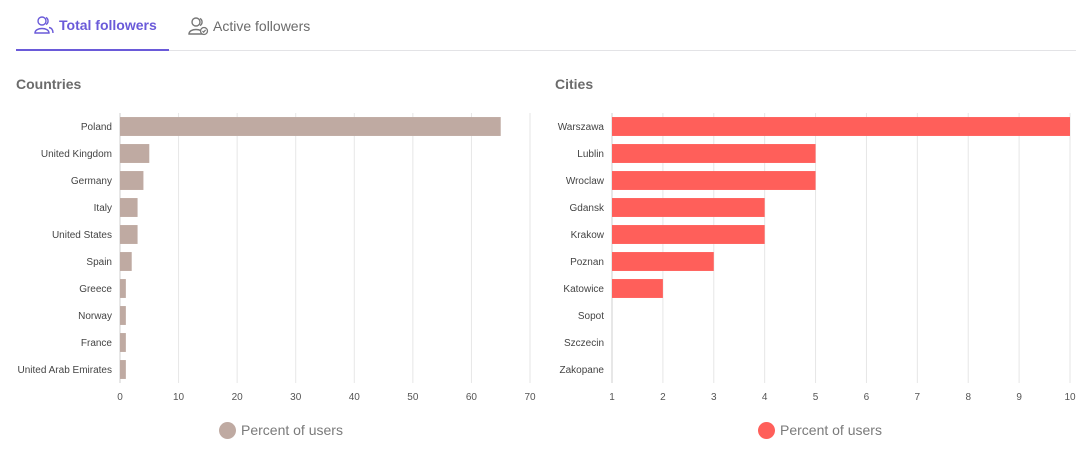 The width and height of the screenshot is (1092, 454). What do you see at coordinates (472, 397) in the screenshot?
I see `x-tick-label: 60` at bounding box center [472, 397].